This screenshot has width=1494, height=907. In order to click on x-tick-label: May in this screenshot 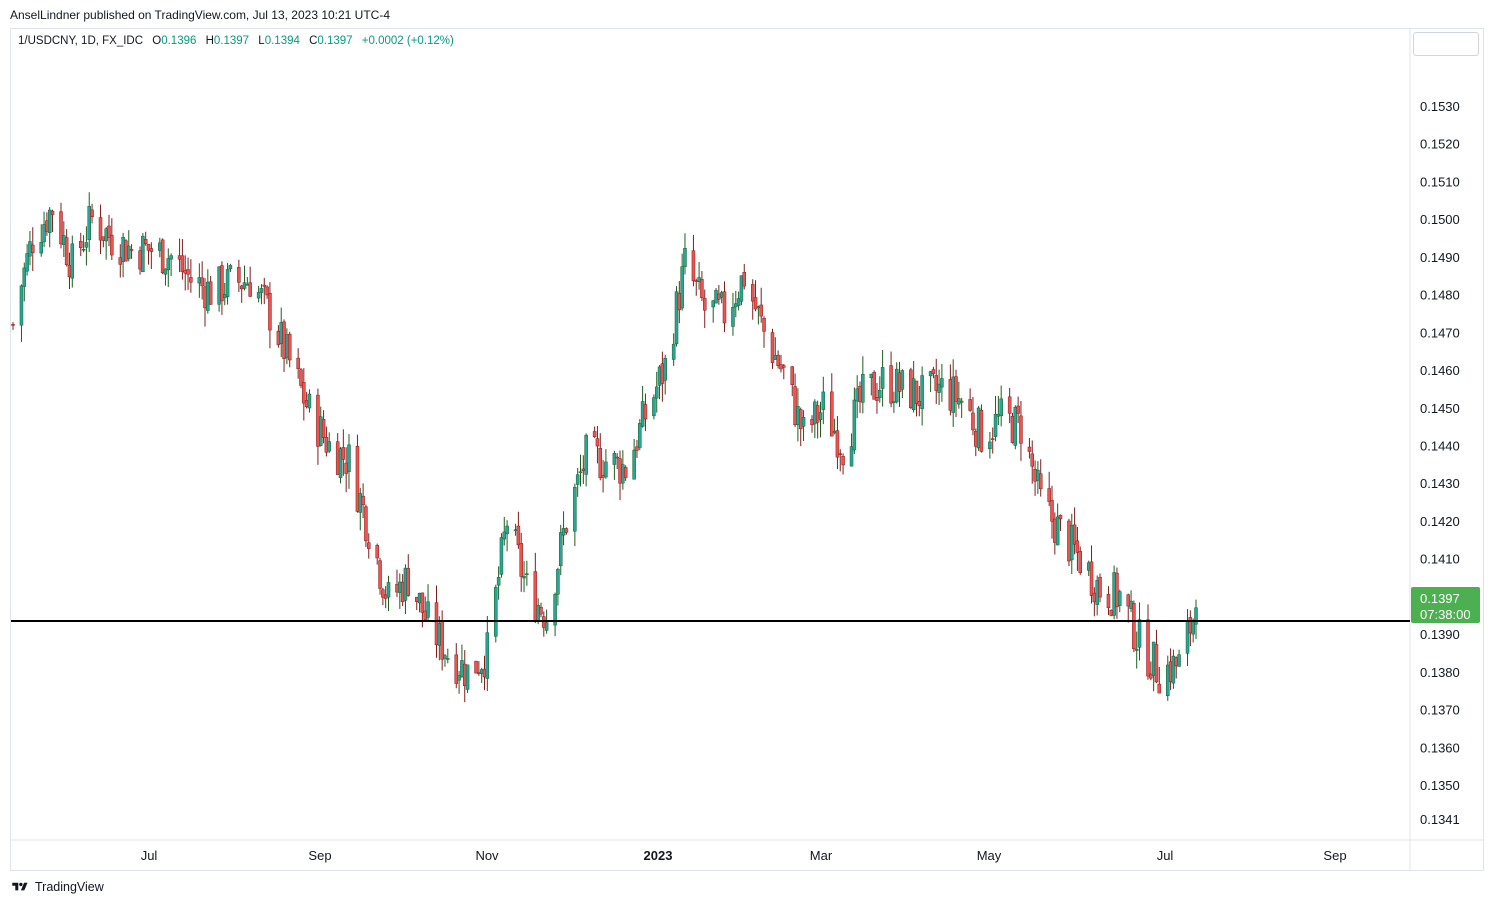, I will do `click(989, 855)`.